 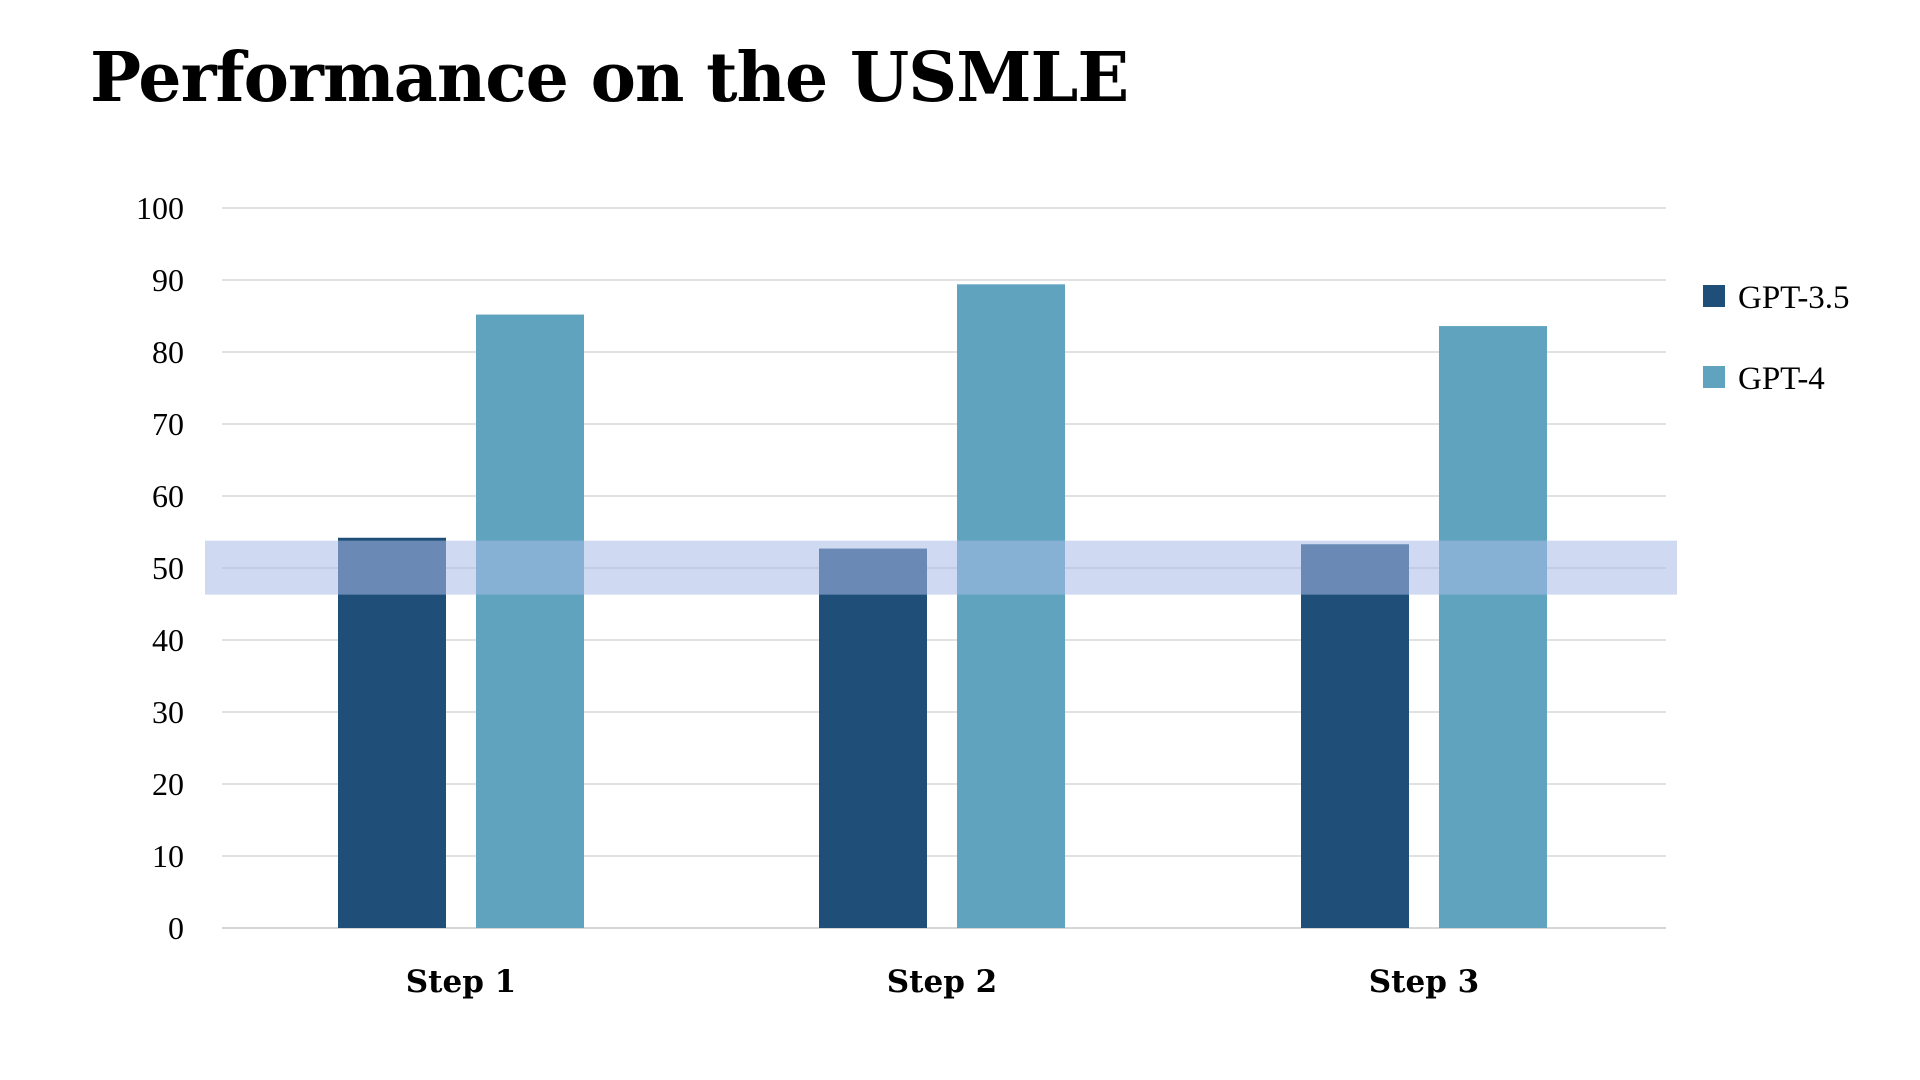 I want to click on y-tick-label: 30, so click(x=168, y=712).